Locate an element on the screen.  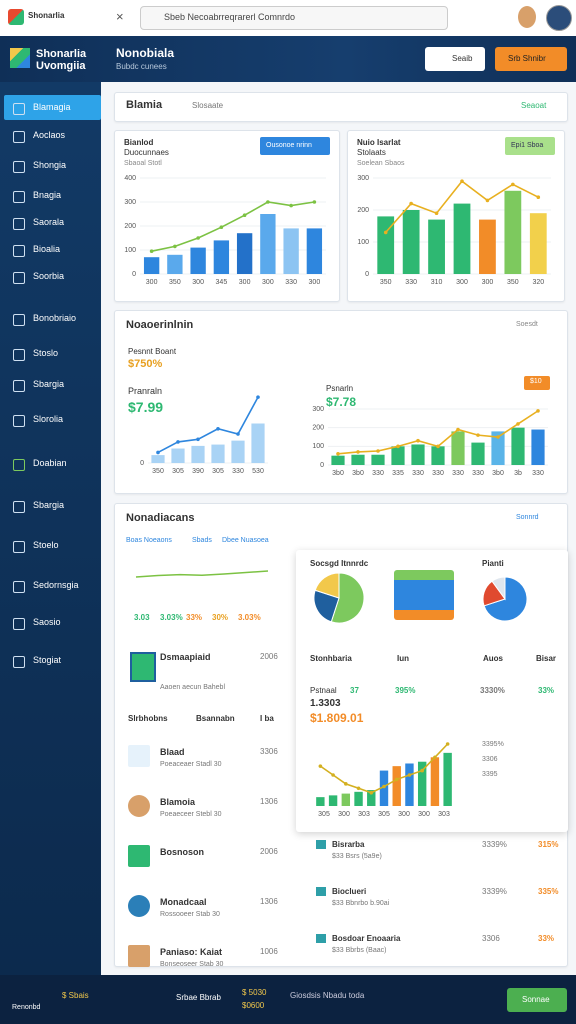
row-title: Bisrarba is located at coordinates (348, 844).